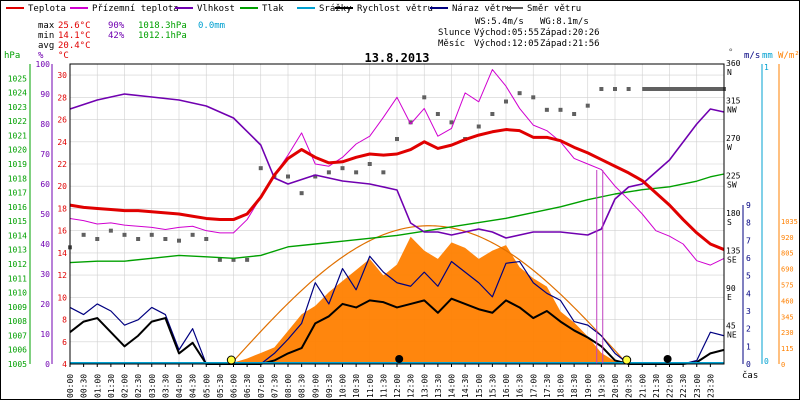 The height and width of the screenshot is (404, 800). I want to click on legend-label: Směr větru, so click(554, 9).